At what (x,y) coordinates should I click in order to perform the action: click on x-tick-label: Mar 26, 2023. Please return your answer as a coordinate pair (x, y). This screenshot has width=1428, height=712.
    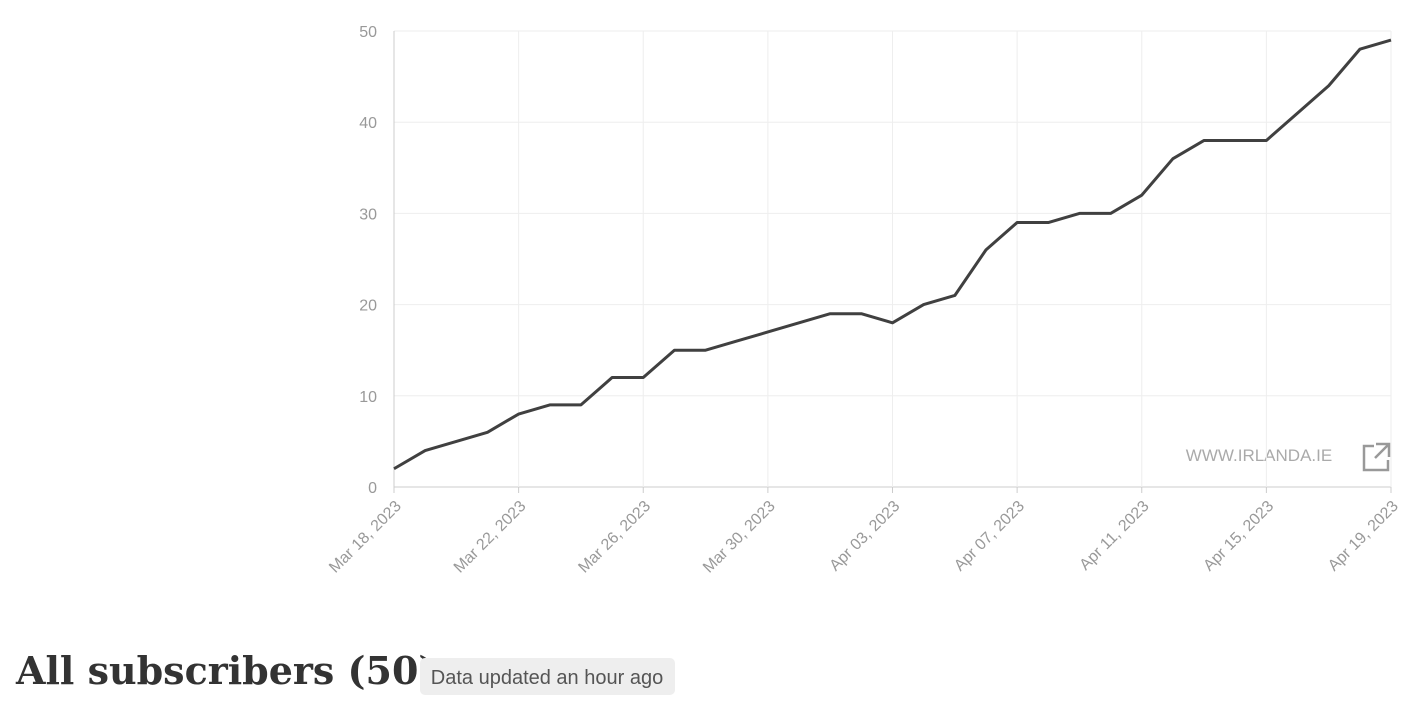
    Looking at the image, I should click on (614, 537).